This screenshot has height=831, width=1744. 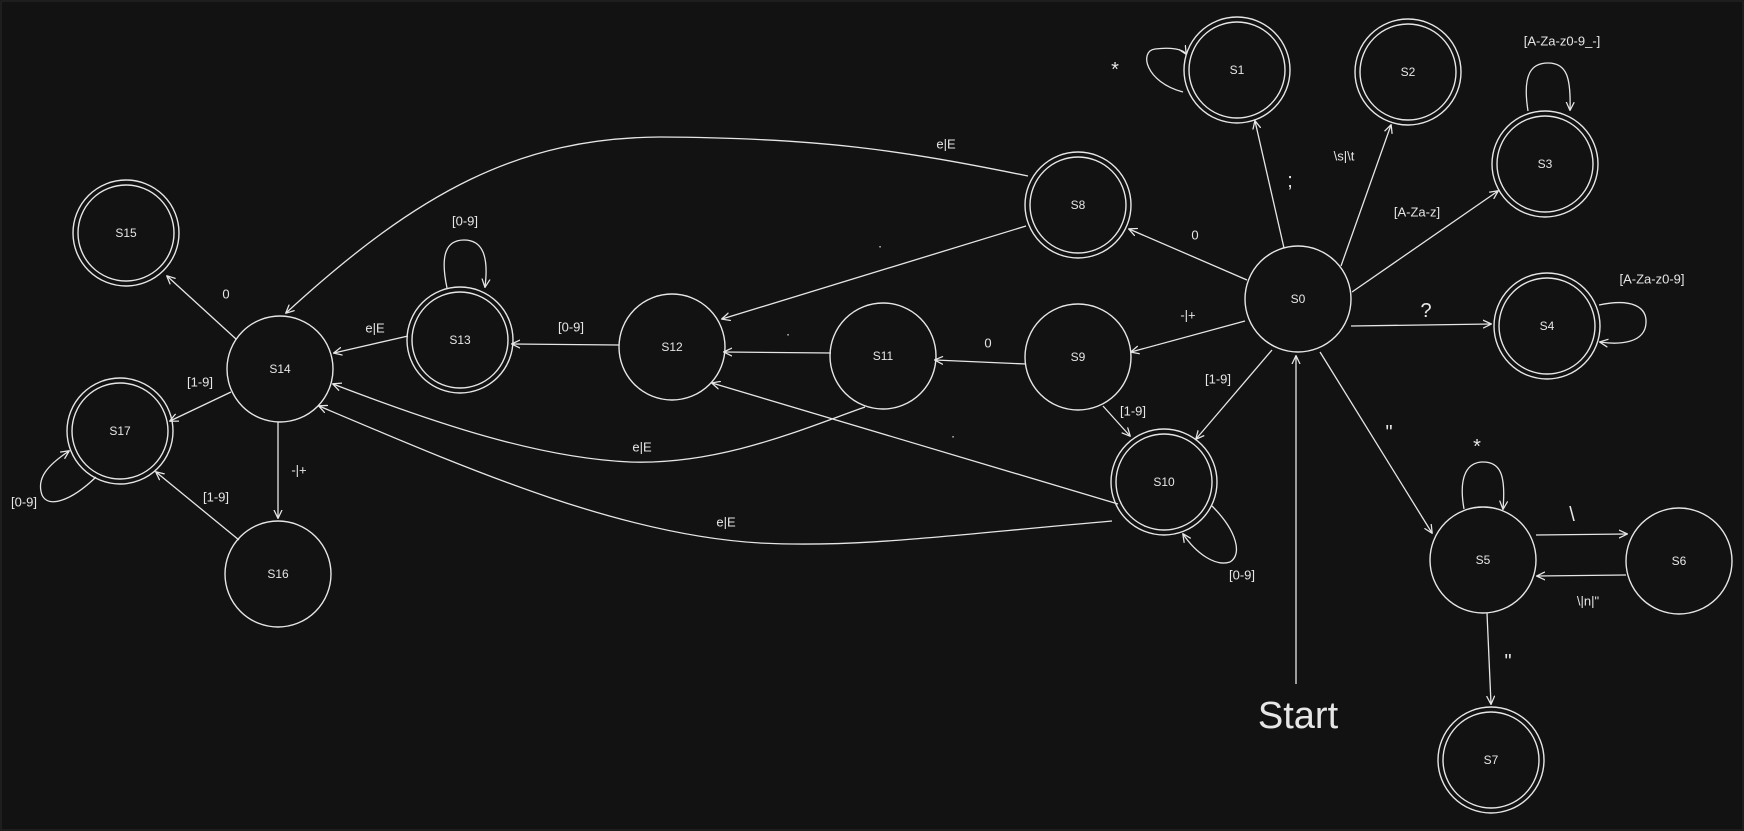 I want to click on state-s1: S1, so click(x=1237, y=70).